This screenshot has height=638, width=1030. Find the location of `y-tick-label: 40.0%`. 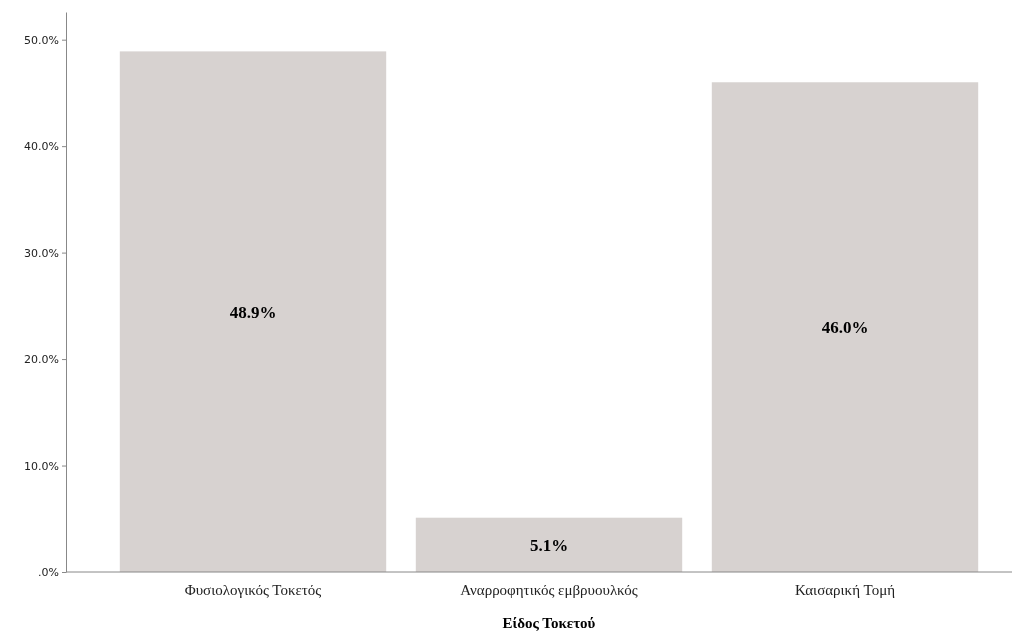

y-tick-label: 40.0% is located at coordinates (41, 147).